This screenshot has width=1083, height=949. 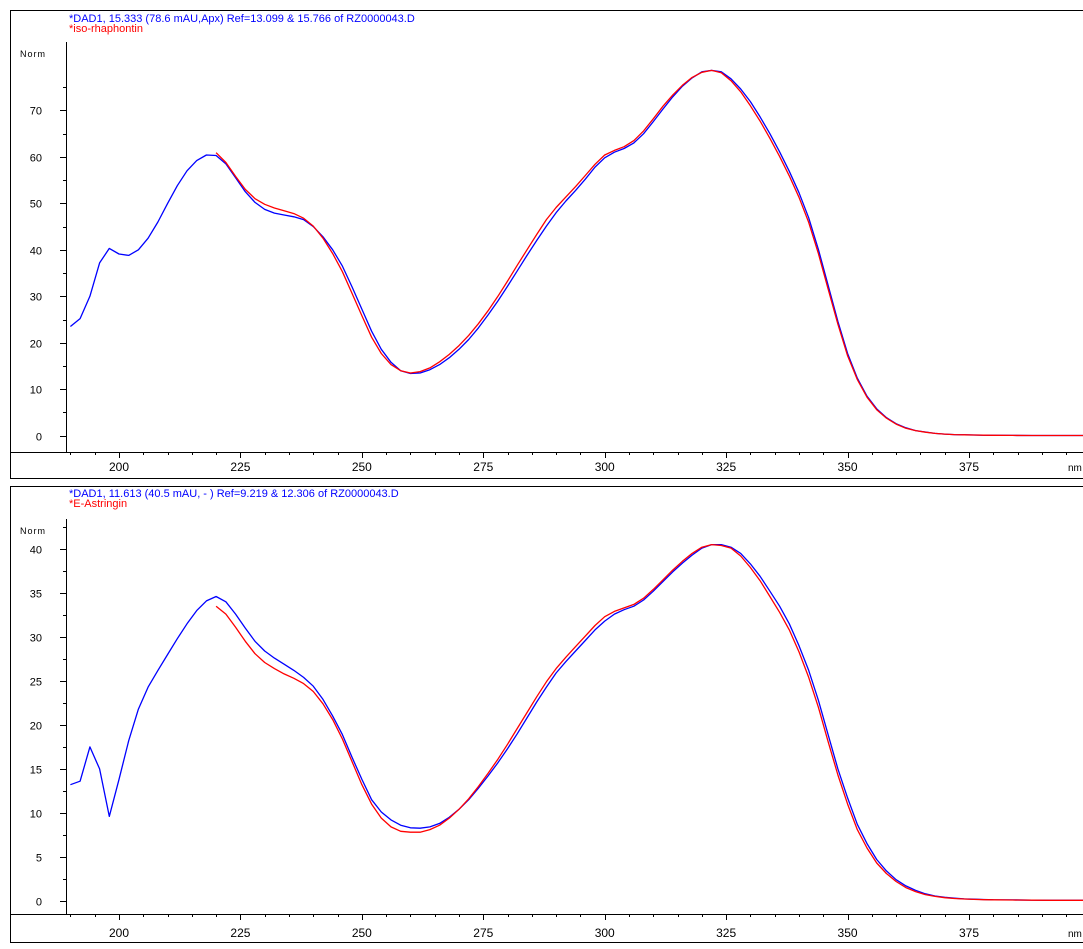 What do you see at coordinates (36, 205) in the screenshot?
I see `y-tick-label: 50` at bounding box center [36, 205].